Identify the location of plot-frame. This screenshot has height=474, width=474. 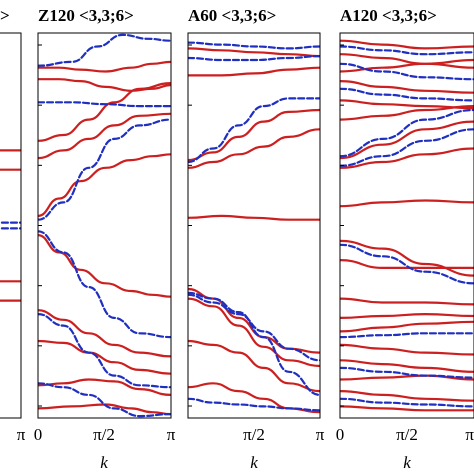
(11, 225).